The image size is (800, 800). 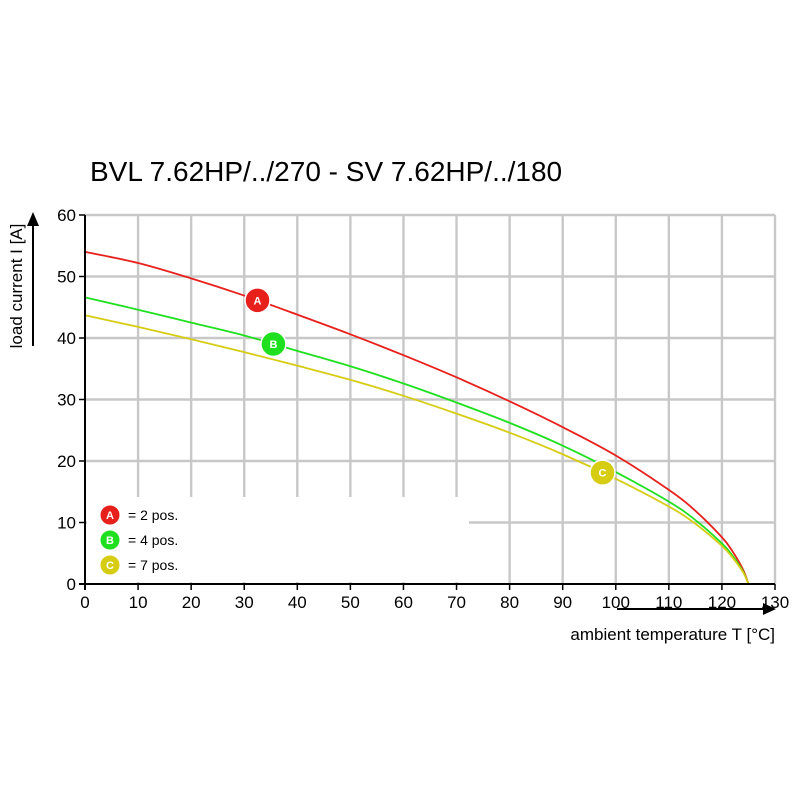 What do you see at coordinates (138, 602) in the screenshot?
I see `x-tick-label-10: 10` at bounding box center [138, 602].